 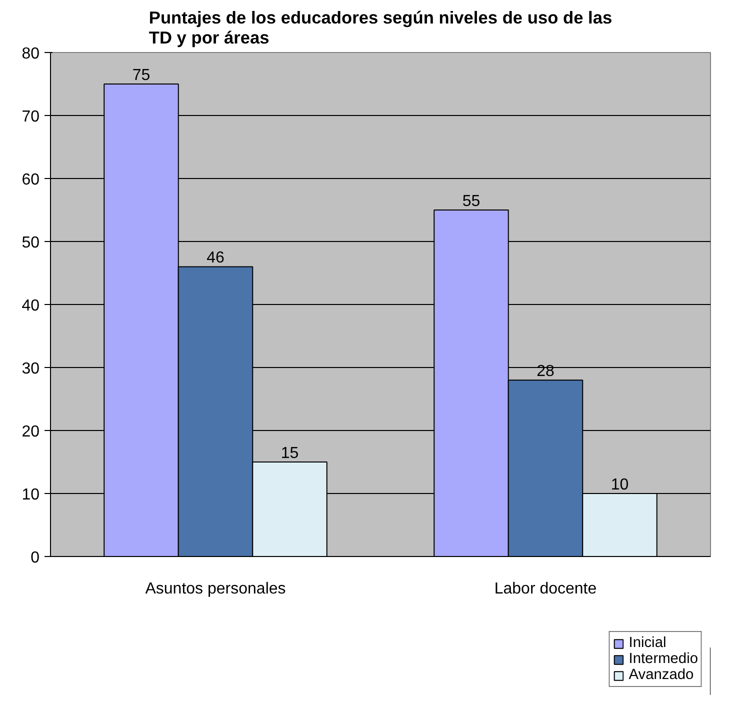 What do you see at coordinates (215, 589) in the screenshot?
I see `x-tick-label: Asuntos personales` at bounding box center [215, 589].